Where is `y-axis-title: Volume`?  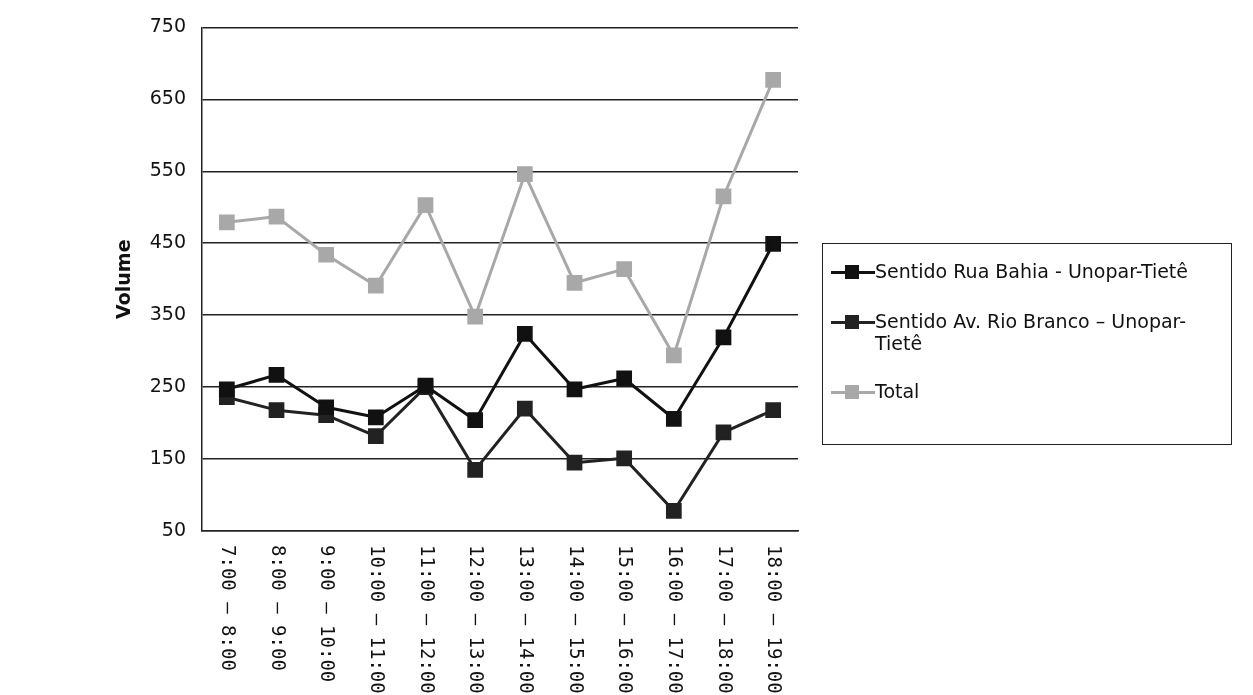
y-axis-title: Volume is located at coordinates (123, 279).